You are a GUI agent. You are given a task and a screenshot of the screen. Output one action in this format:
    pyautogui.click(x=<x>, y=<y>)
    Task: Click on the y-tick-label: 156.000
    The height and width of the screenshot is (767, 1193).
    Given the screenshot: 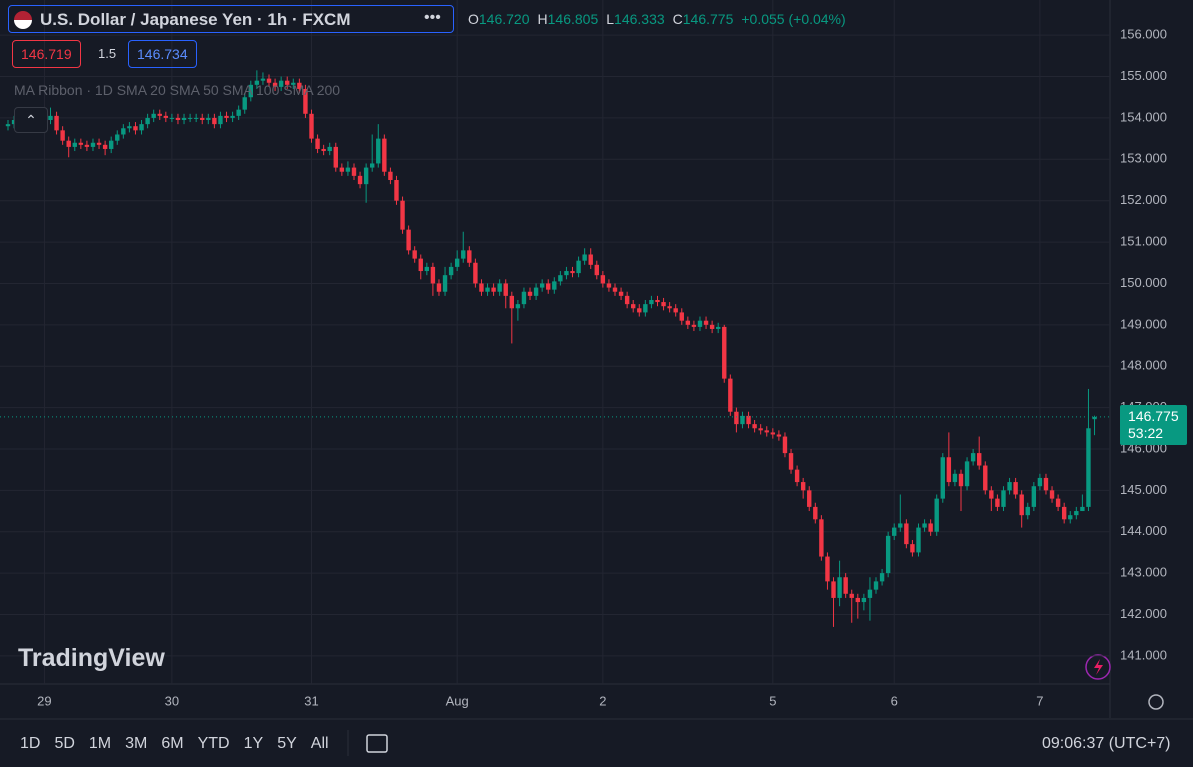 What is the action you would take?
    pyautogui.click(x=1143, y=34)
    